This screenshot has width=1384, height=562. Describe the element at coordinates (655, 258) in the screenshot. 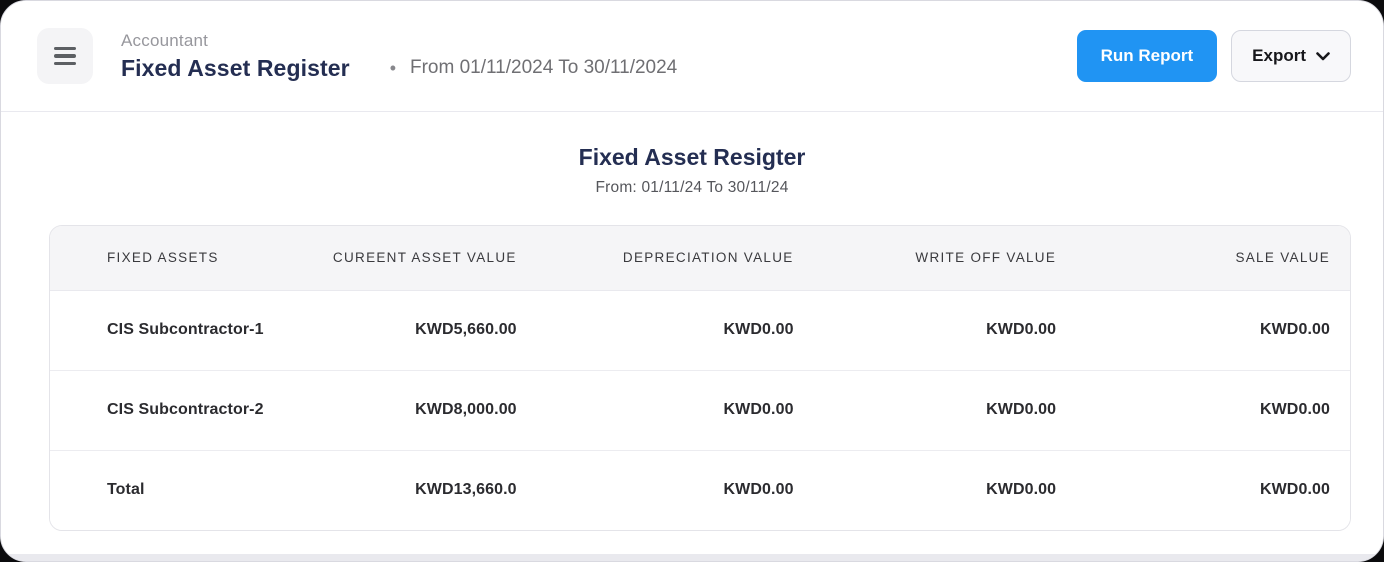

I see `column-header-depreciation-value: DEPRECIATION VALUE` at that location.